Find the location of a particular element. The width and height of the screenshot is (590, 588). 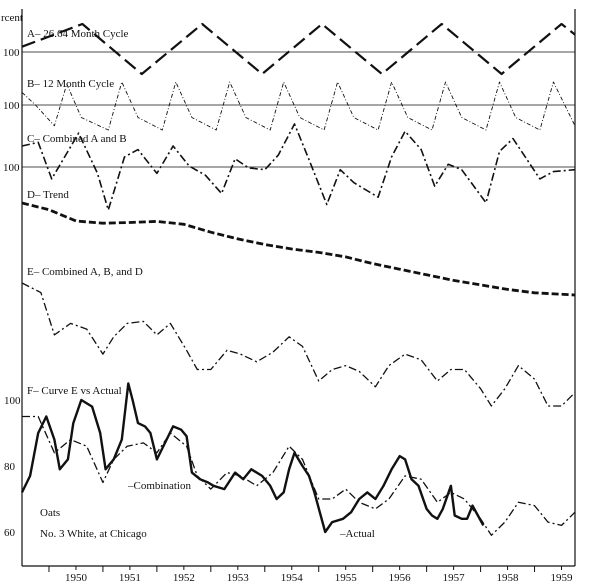

x-tick-label: 1954 is located at coordinates (292, 578).